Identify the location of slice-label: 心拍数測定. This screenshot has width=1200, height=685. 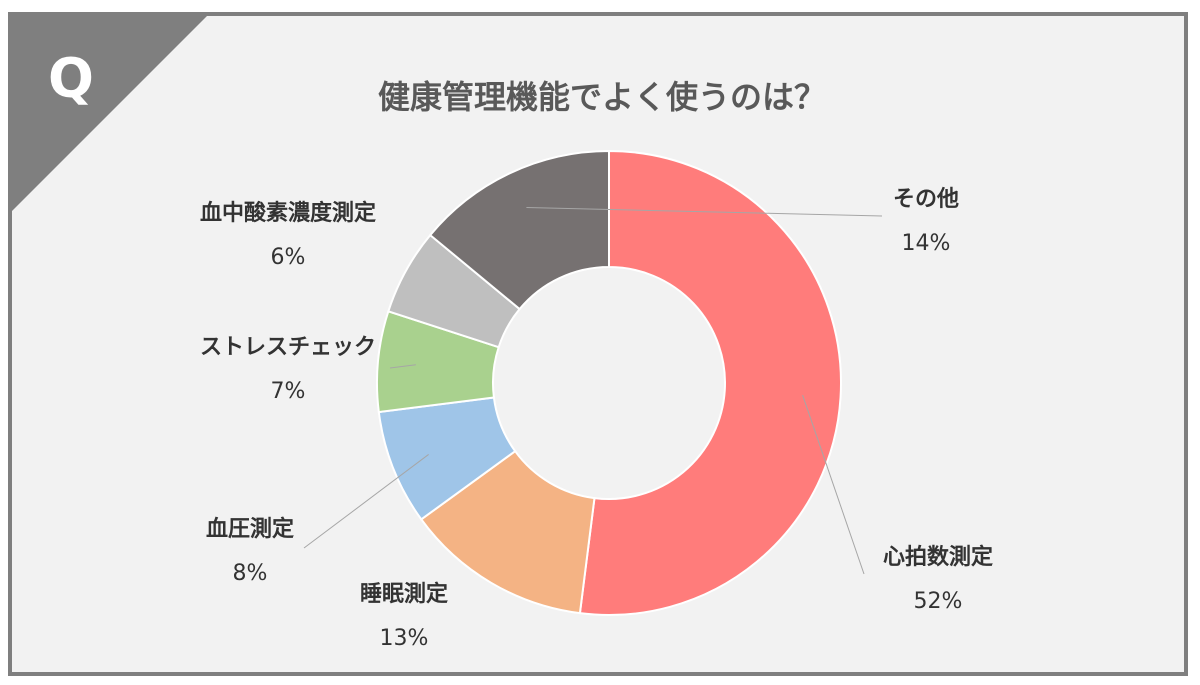
(938, 557).